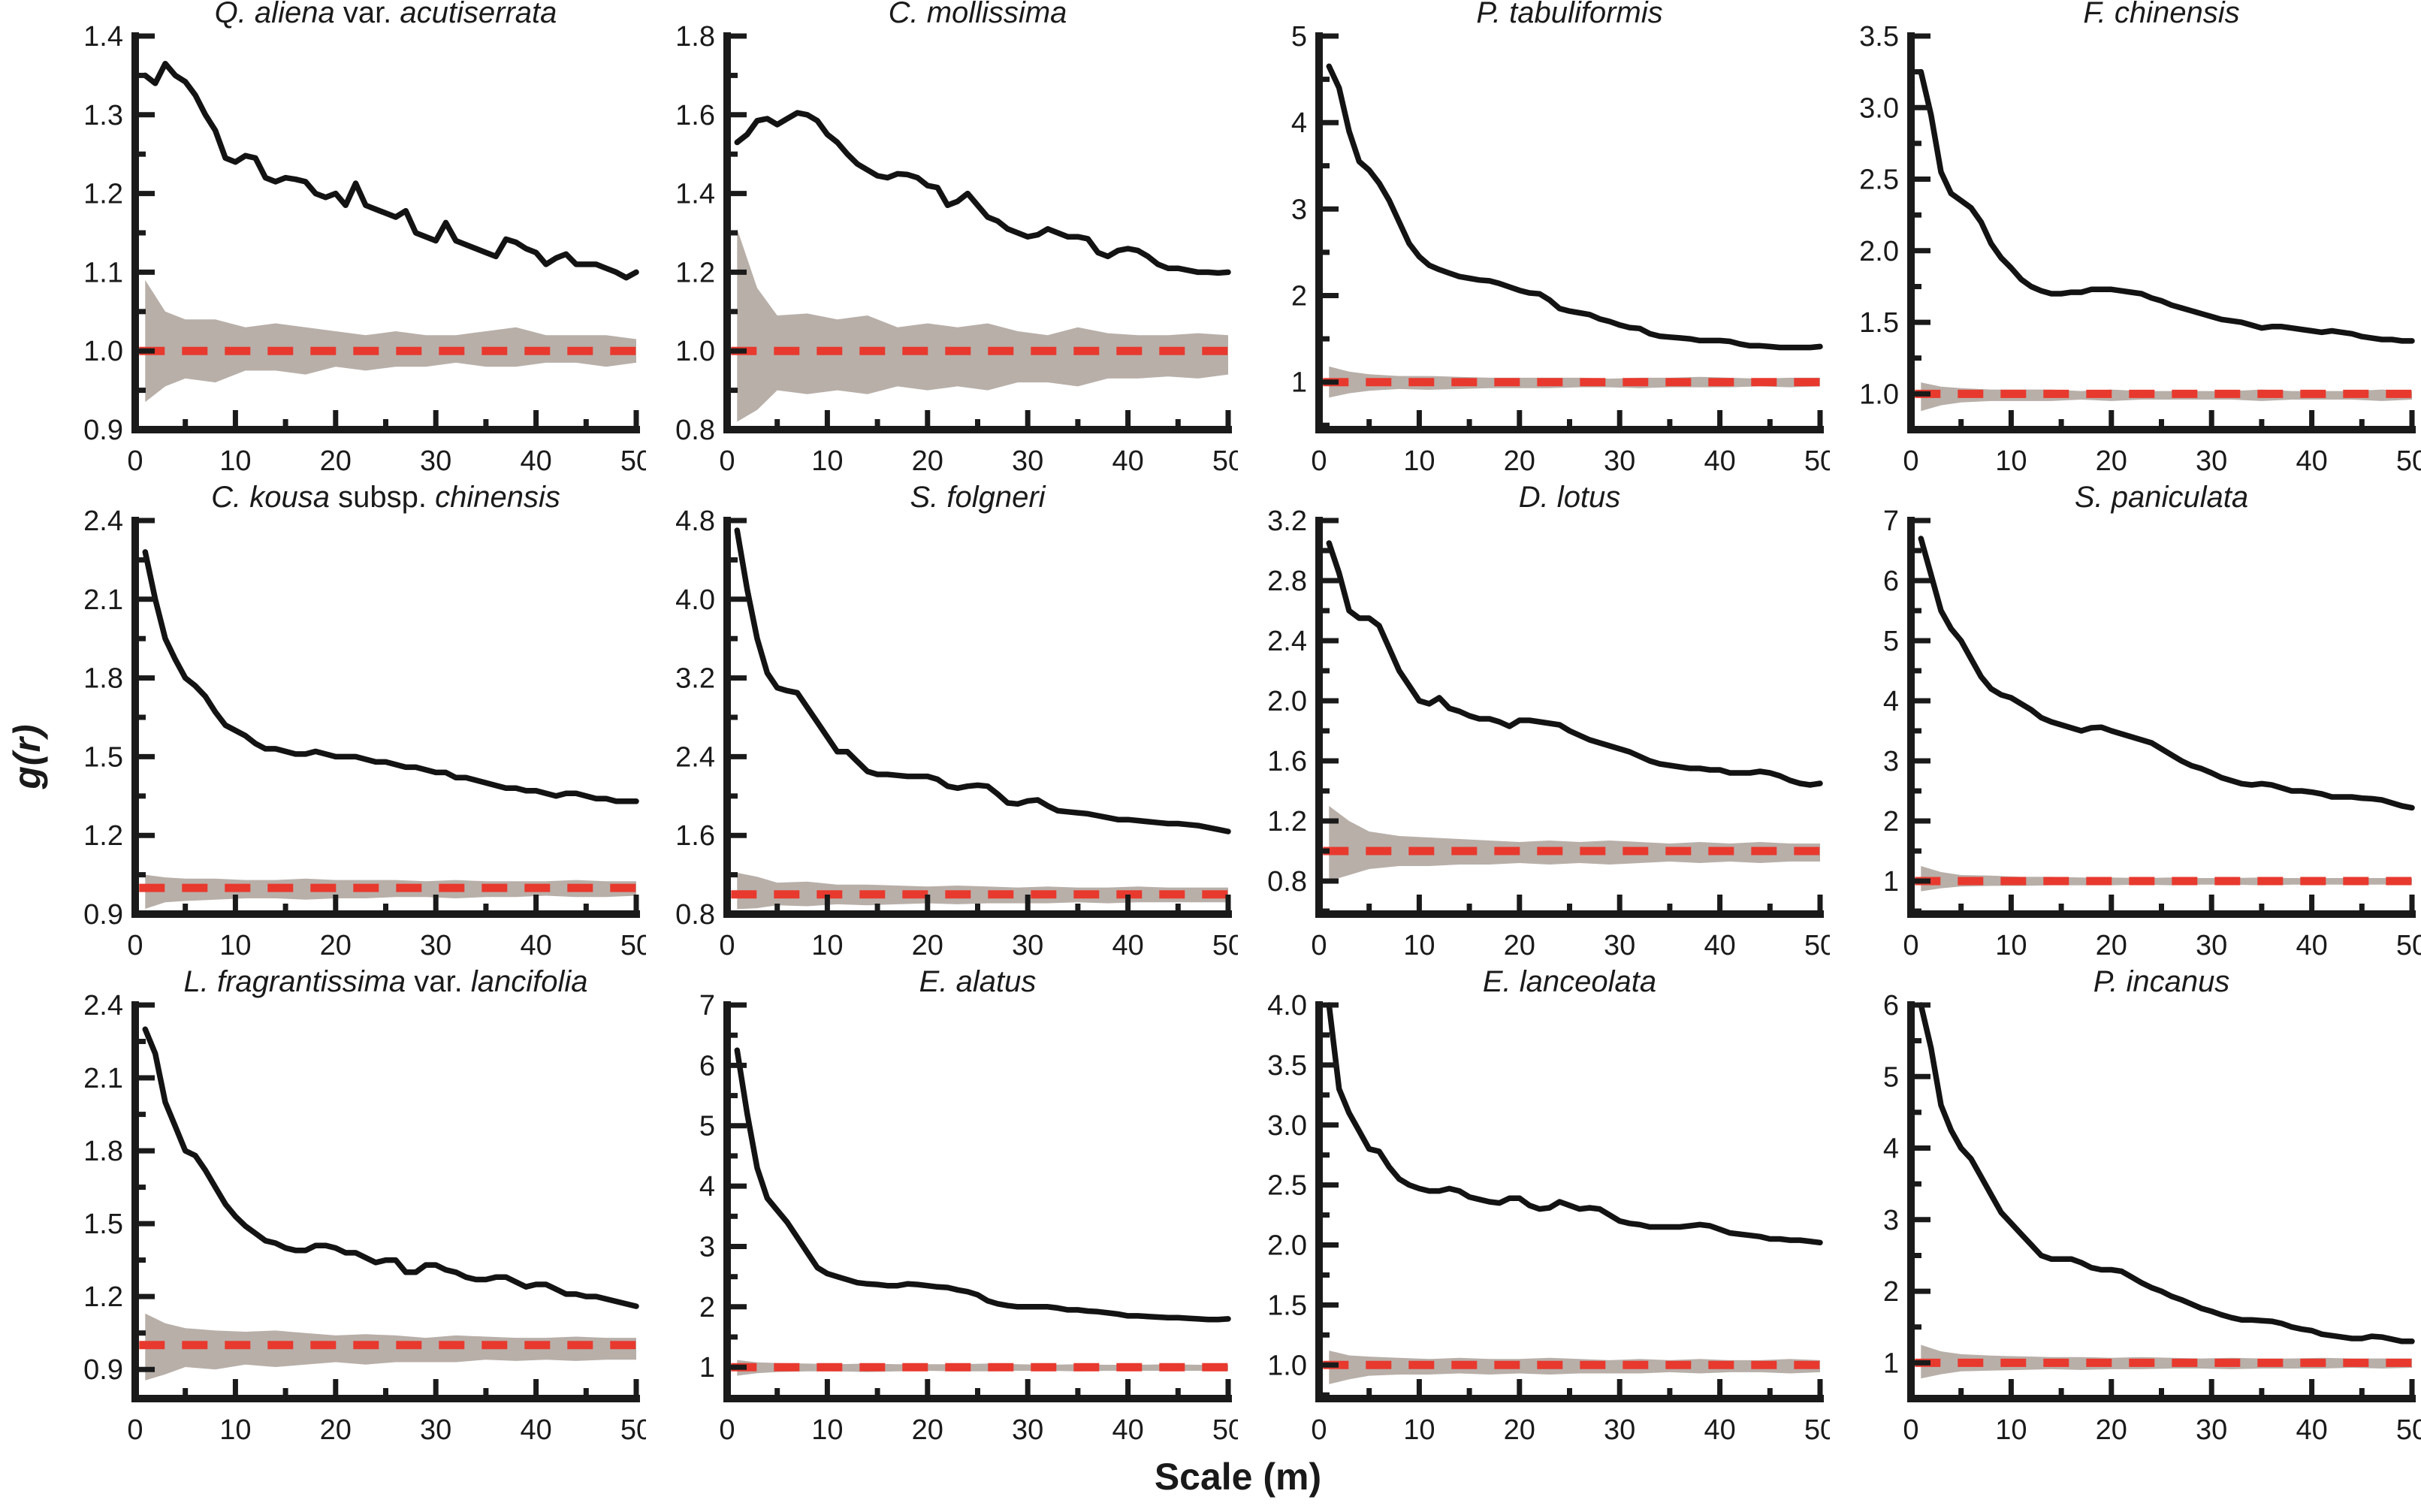 This screenshot has height=1512, width=2421. I want to click on subplot-title: C. kousa subsp. chinensis, so click(385, 499).